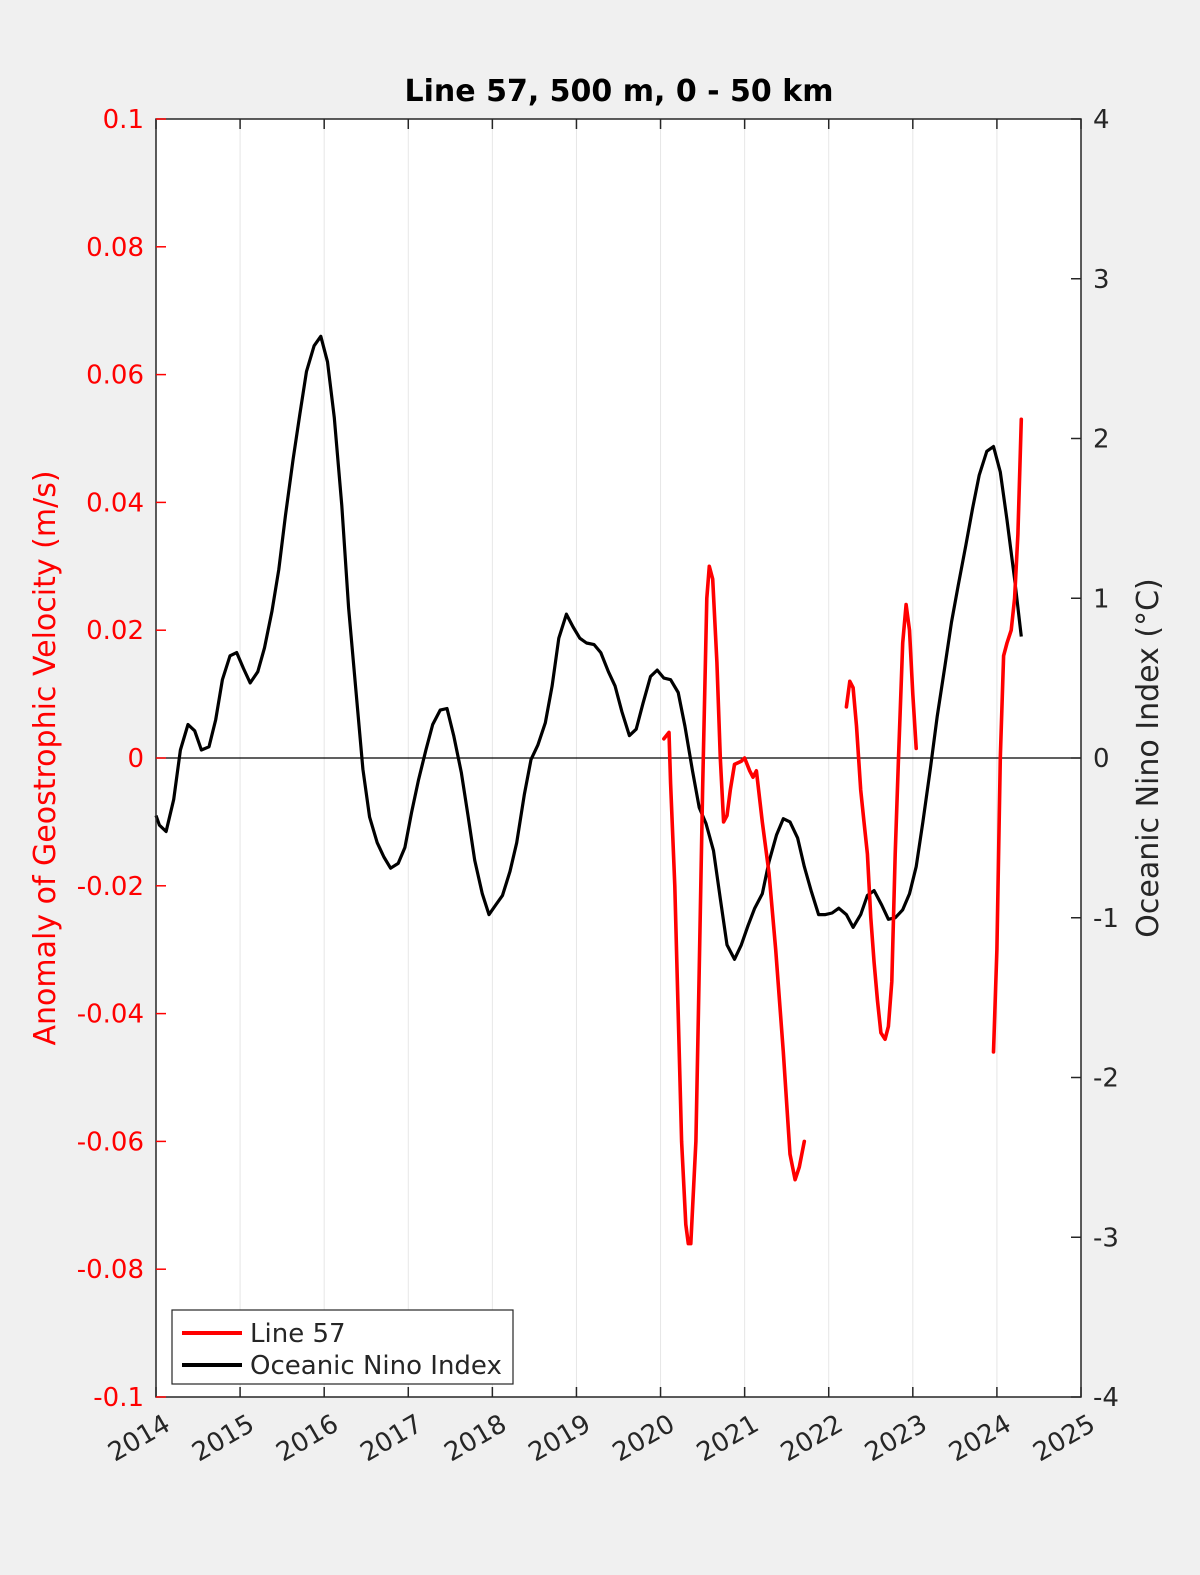 The width and height of the screenshot is (1200, 1575). I want to click on y-right-tick-label: -1, so click(1106, 919).